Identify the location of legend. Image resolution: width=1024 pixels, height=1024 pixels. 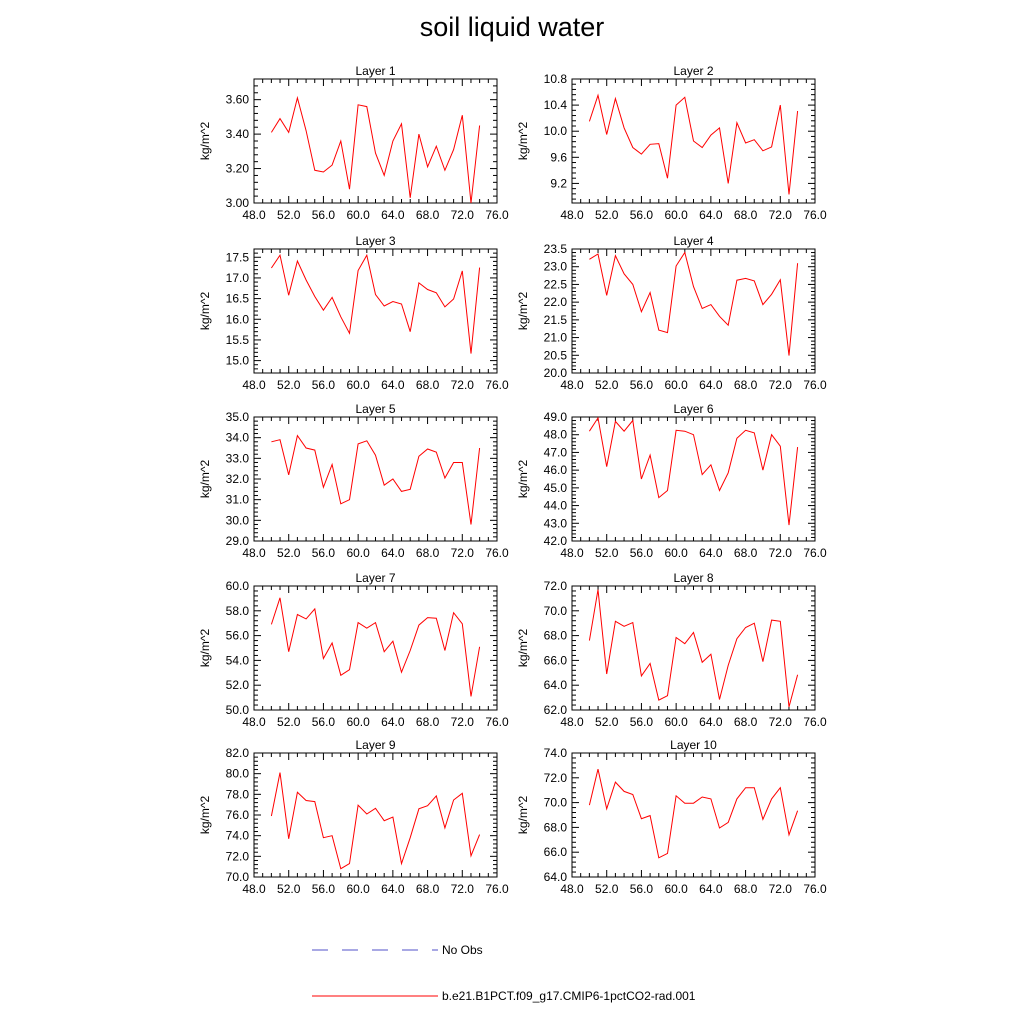
(375, 973).